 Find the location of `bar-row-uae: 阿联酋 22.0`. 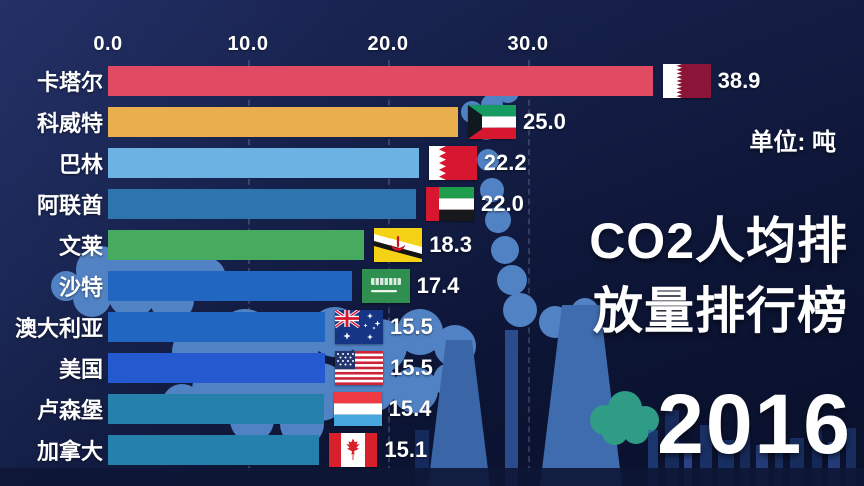

bar-row-uae: 阿联酋 22.0 is located at coordinates (432, 203).